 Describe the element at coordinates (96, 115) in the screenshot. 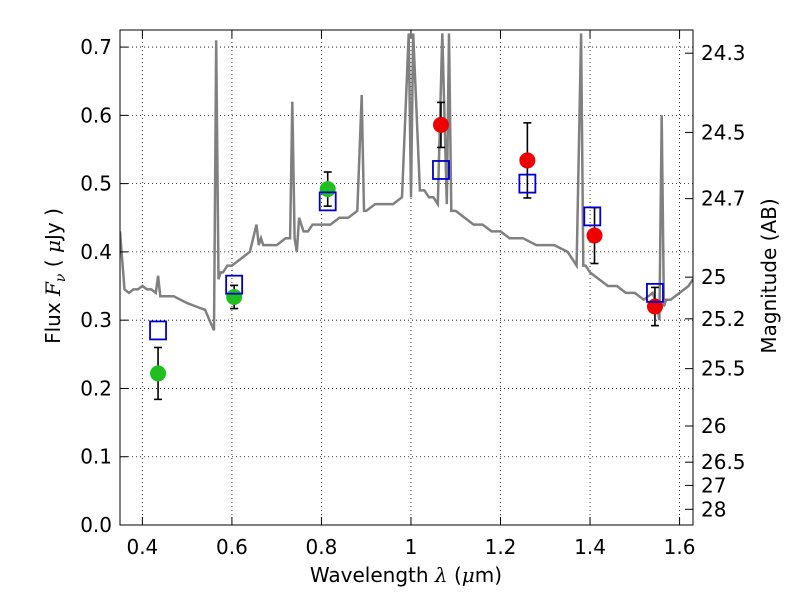

I see `y-tick-label: 0.6` at that location.